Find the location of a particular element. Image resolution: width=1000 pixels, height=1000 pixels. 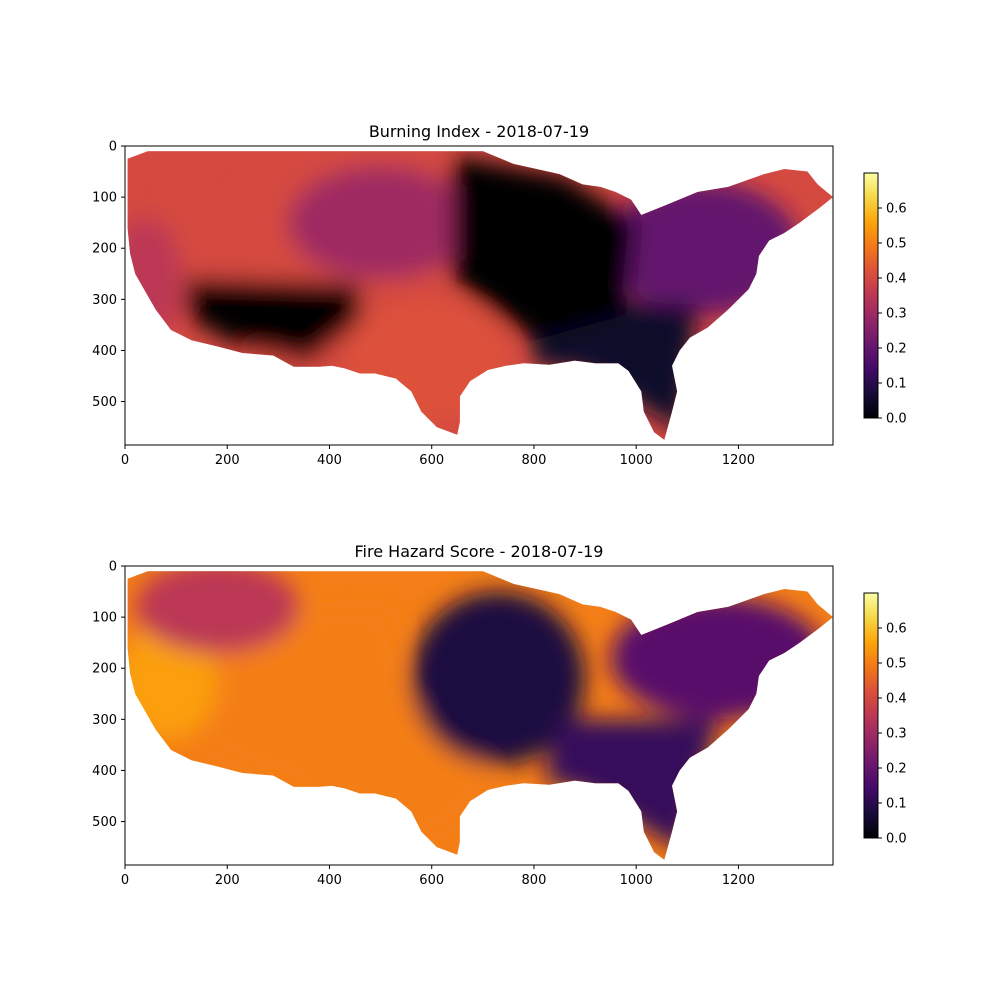

chart-title: Fire Hazard Score - 2018-07-19 is located at coordinates (479, 551).